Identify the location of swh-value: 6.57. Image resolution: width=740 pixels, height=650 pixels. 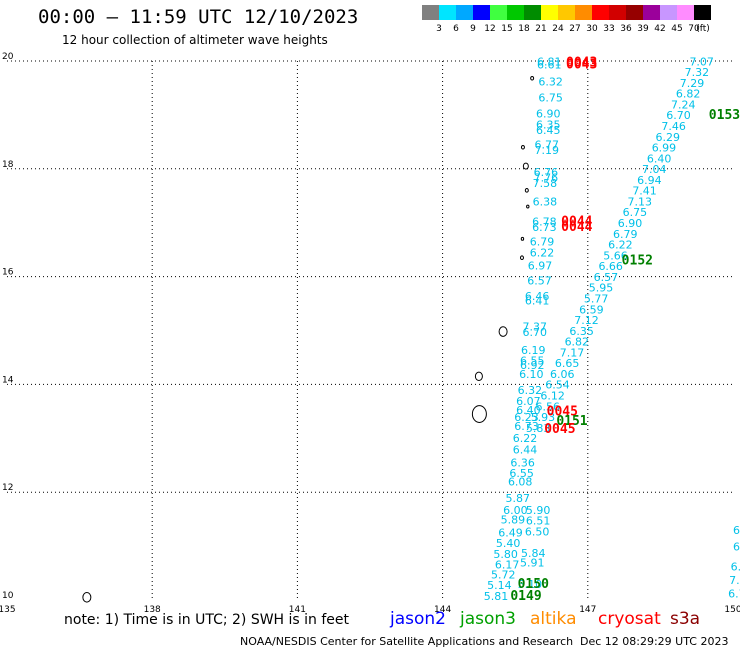
(539, 281).